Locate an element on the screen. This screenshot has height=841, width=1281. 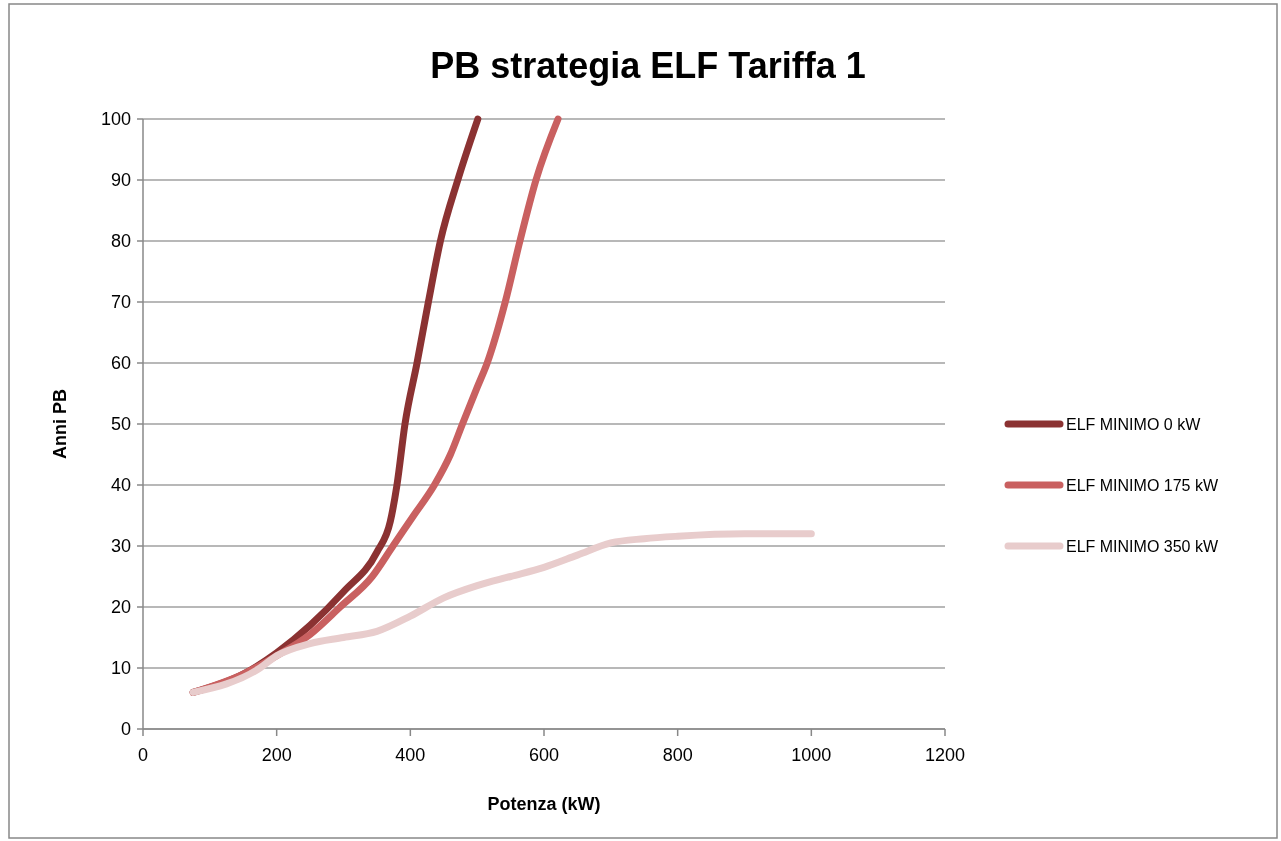
y-tick-label: 60 is located at coordinates (120, 363).